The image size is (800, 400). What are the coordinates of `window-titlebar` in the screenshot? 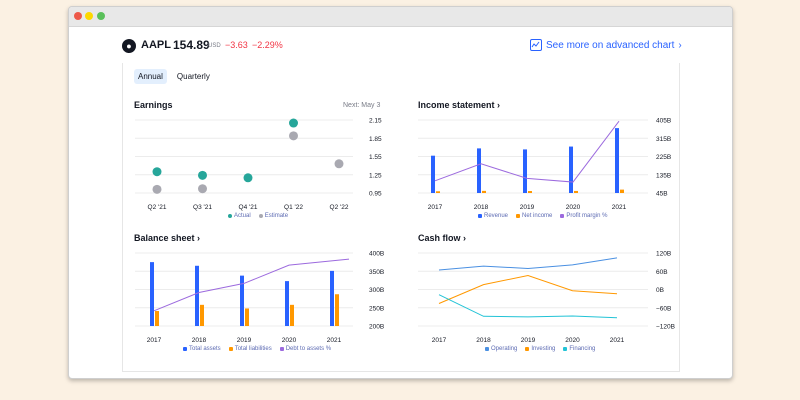 It's located at (400, 17).